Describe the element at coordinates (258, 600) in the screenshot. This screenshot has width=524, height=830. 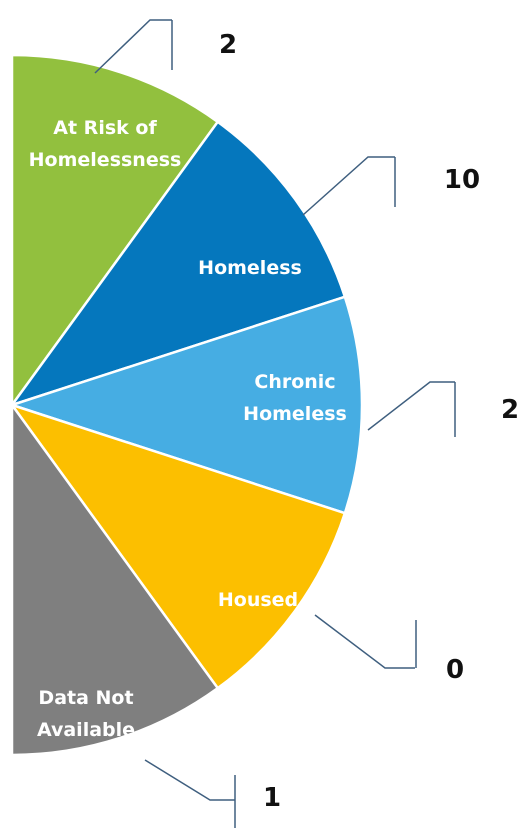
I see `slice-label: Housed` at that location.